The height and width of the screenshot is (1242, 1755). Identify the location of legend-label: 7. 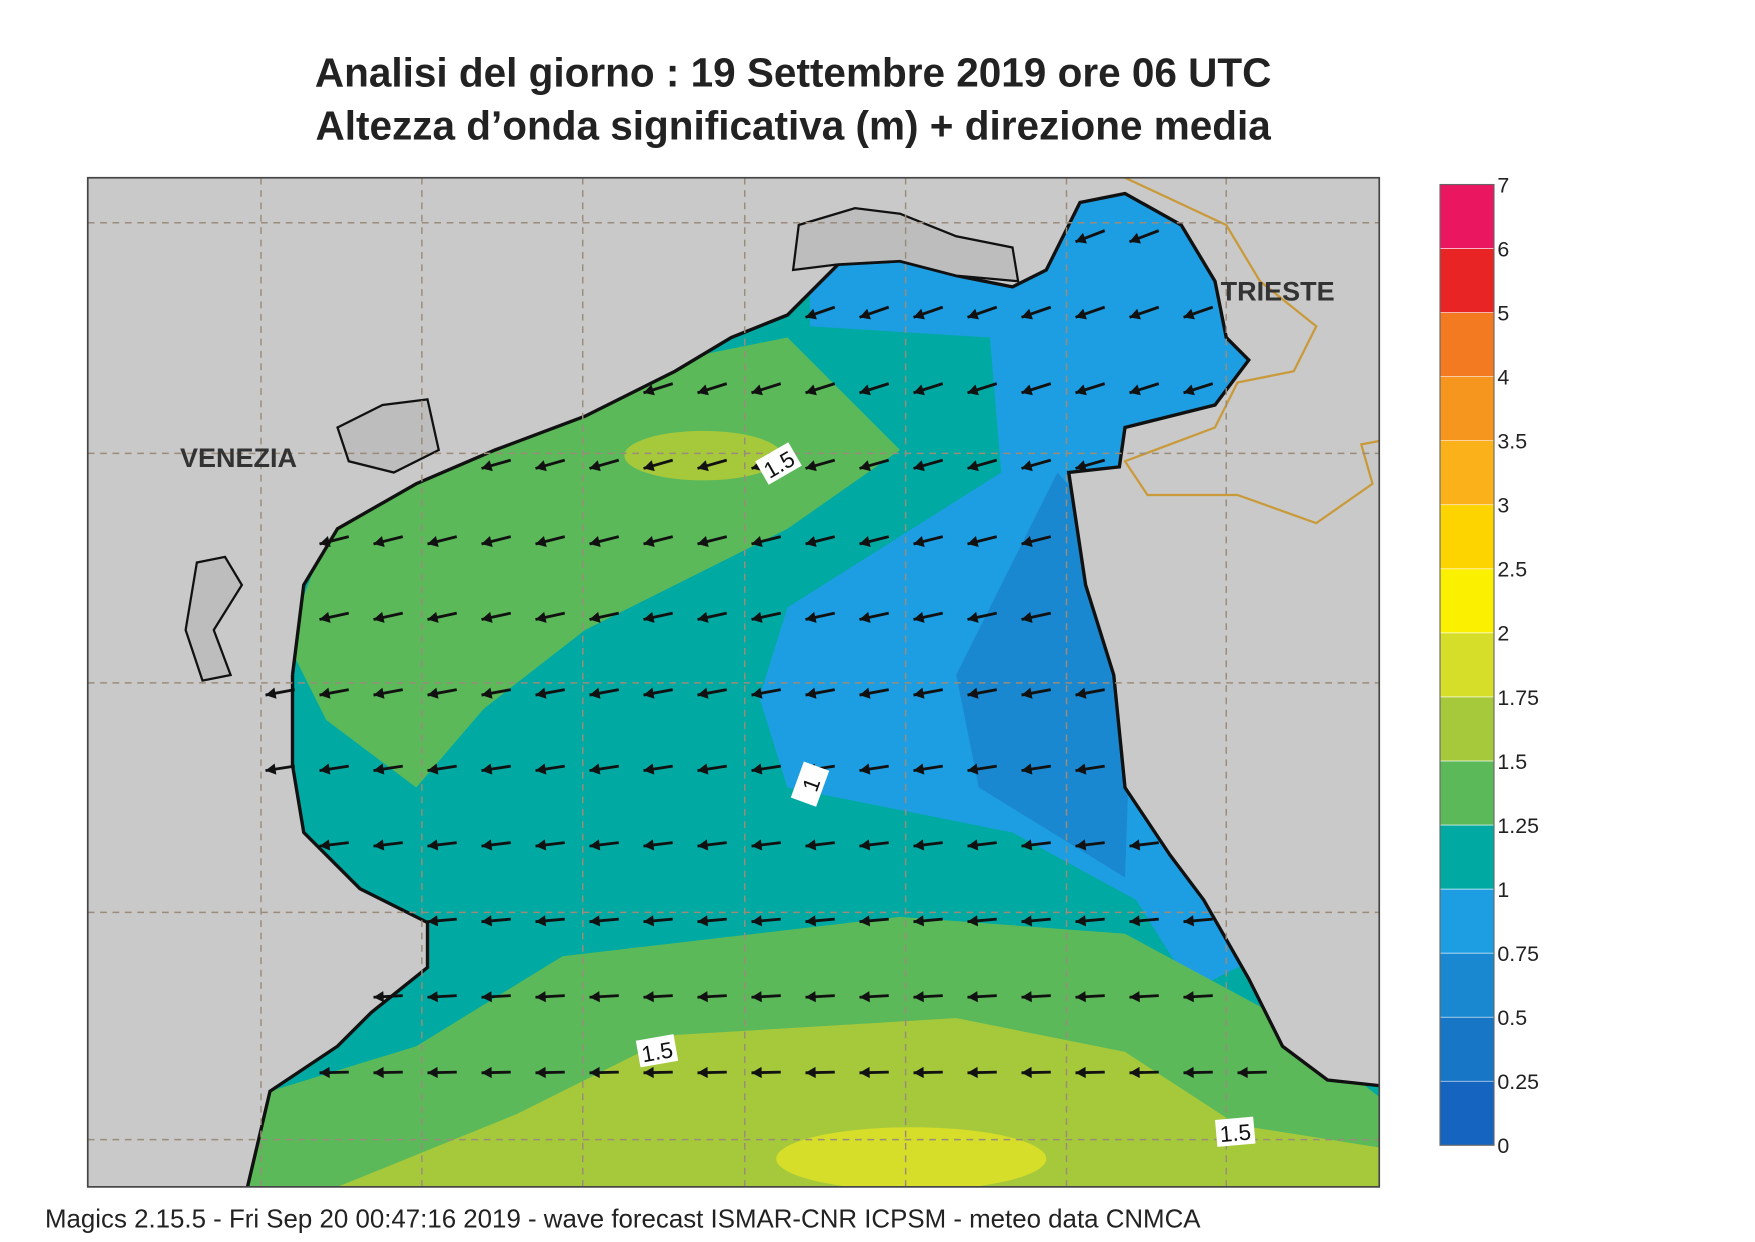
(1503, 185).